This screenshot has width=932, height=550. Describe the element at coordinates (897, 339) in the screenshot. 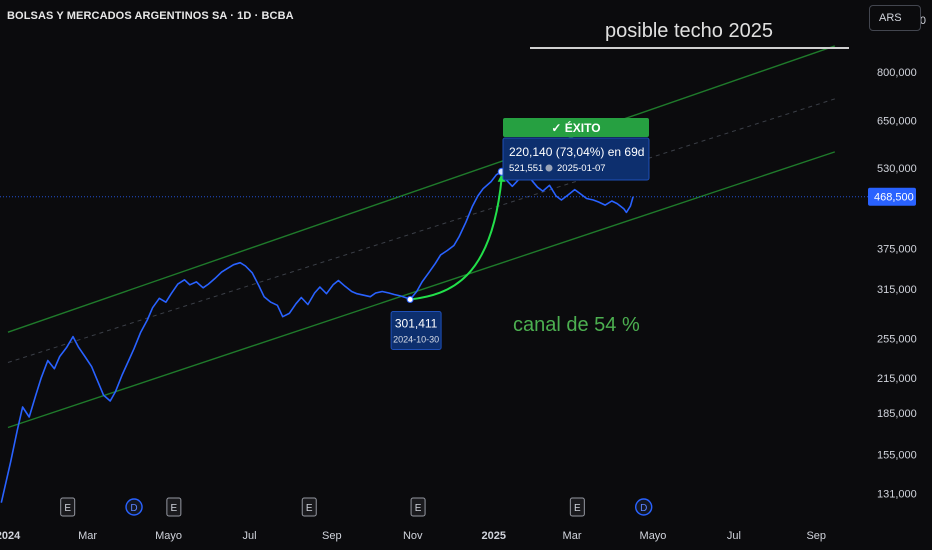

I see `y-tick-label: 255,000` at that location.